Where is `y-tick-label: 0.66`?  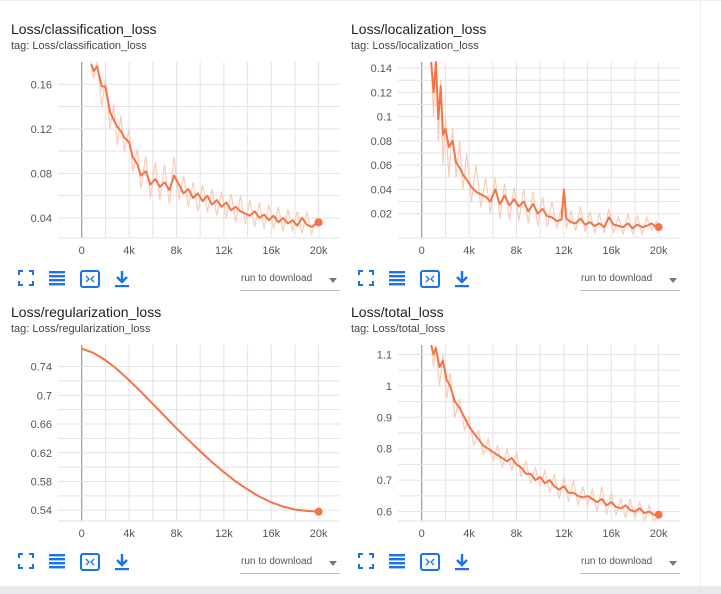
y-tick-label: 0.66 is located at coordinates (41, 425).